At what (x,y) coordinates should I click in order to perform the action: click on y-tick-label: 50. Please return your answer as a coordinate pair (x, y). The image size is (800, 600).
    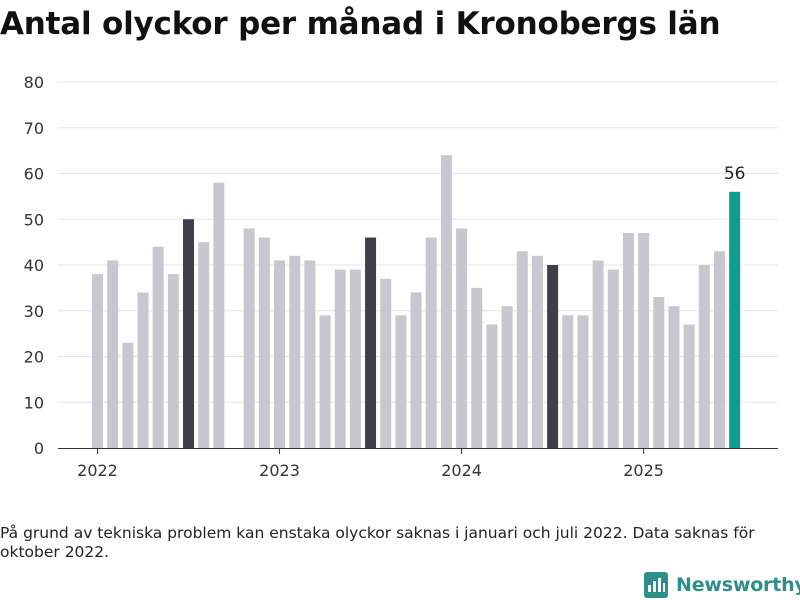
    Looking at the image, I should click on (34, 219).